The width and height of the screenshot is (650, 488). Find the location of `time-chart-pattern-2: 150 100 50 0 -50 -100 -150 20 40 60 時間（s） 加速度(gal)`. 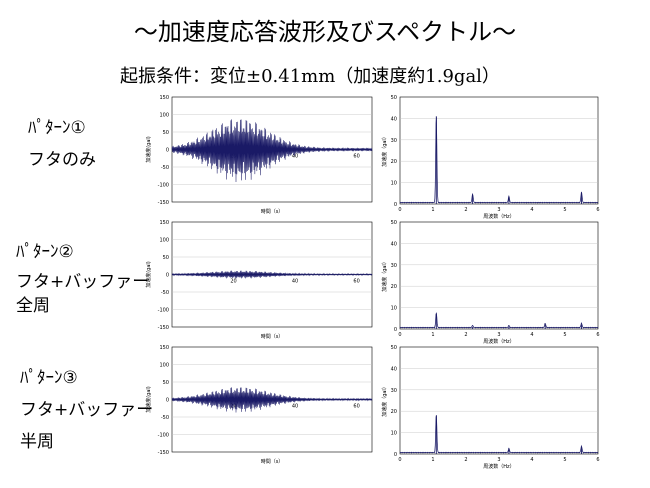

time-chart-pattern-2: 150 100 50 0 -50 -100 -150 20 40 60 時間（s） 加速度(gal) is located at coordinates (259, 280).